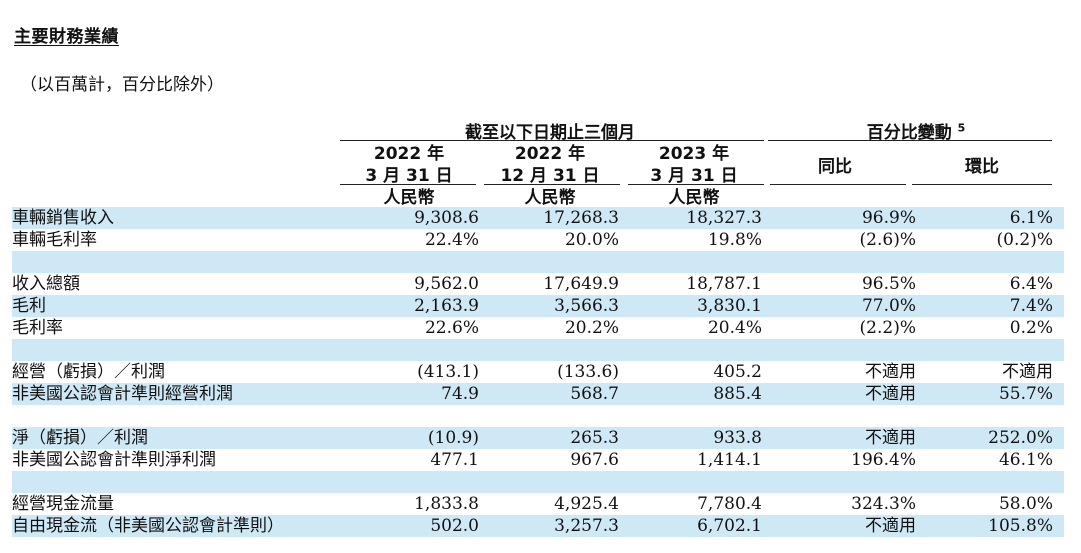  What do you see at coordinates (1031, 306) in the screenshot?
I see `value-qoq: 7.4%` at bounding box center [1031, 306].